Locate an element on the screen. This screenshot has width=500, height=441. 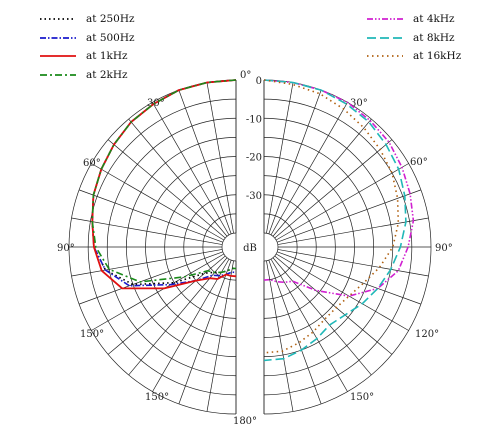
radial-tick-label: 0 is located at coordinates (259, 81).